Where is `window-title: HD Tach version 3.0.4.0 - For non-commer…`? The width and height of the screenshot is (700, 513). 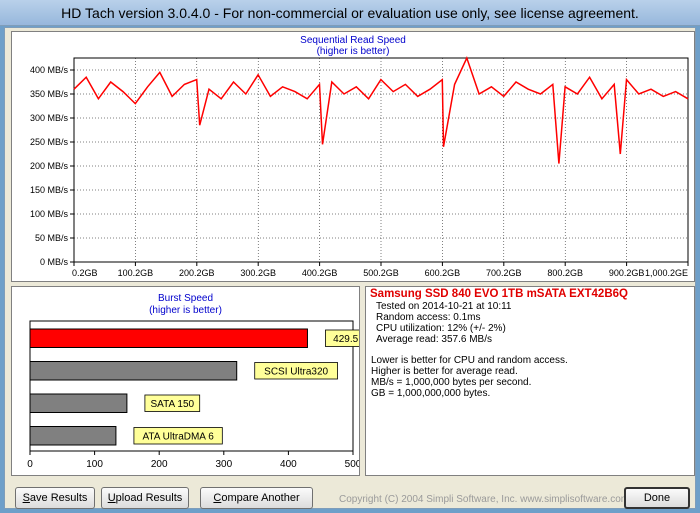
window-title: HD Tach version 3.0.4.0 - For non-commer… is located at coordinates (350, 13).